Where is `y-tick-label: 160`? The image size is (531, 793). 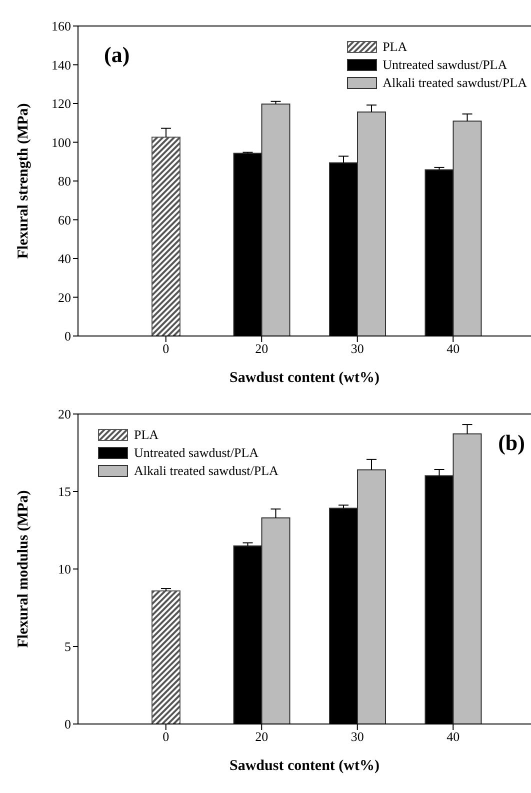
y-tick-label: 160 is located at coordinates (61, 26).